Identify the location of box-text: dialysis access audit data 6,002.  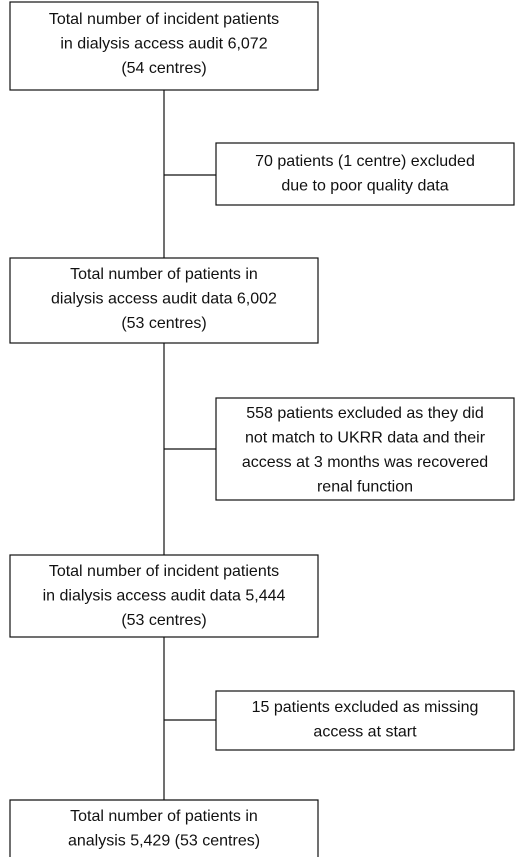
(164, 299).